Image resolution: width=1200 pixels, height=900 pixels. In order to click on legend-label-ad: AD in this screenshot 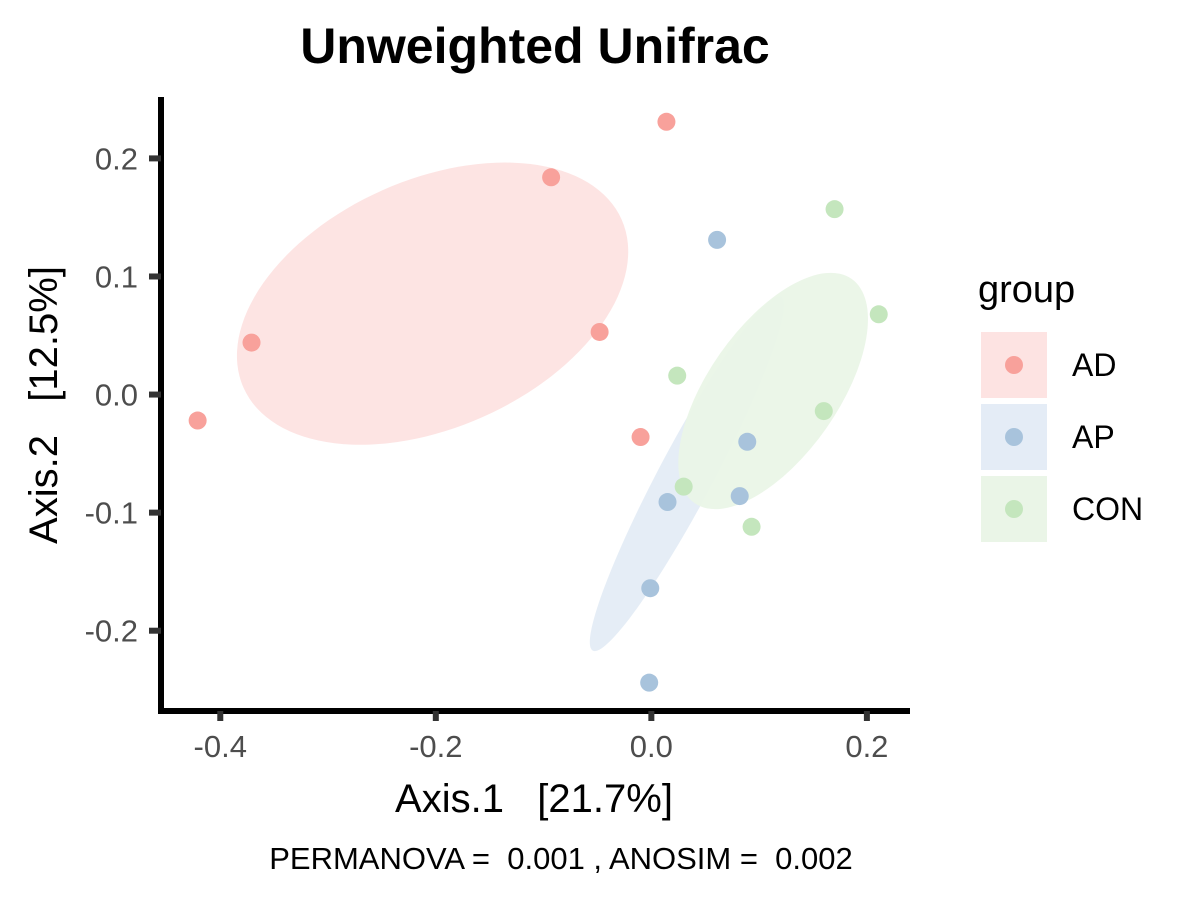, I will do `click(1094, 365)`.